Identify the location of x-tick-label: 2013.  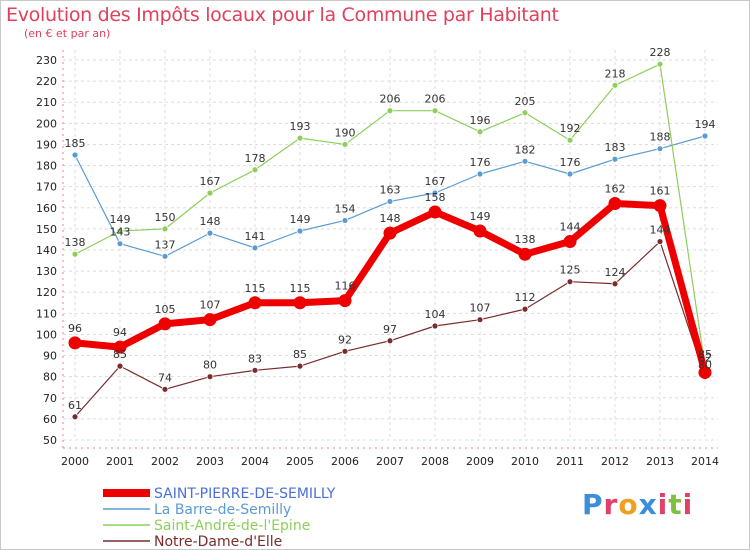
(660, 461).